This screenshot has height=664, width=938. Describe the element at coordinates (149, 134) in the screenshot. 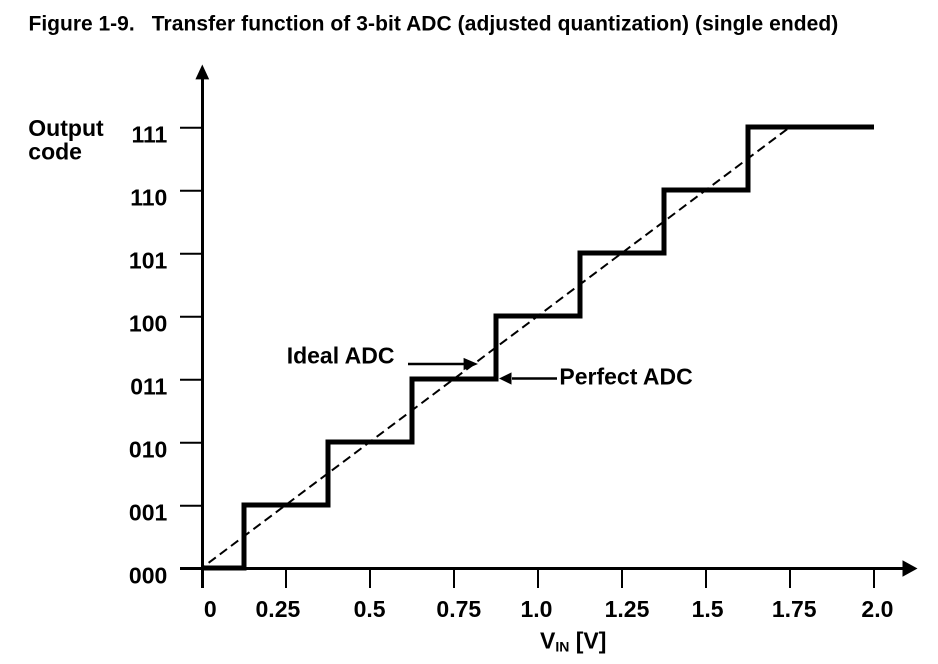

I see `svg-text: 111` at that location.